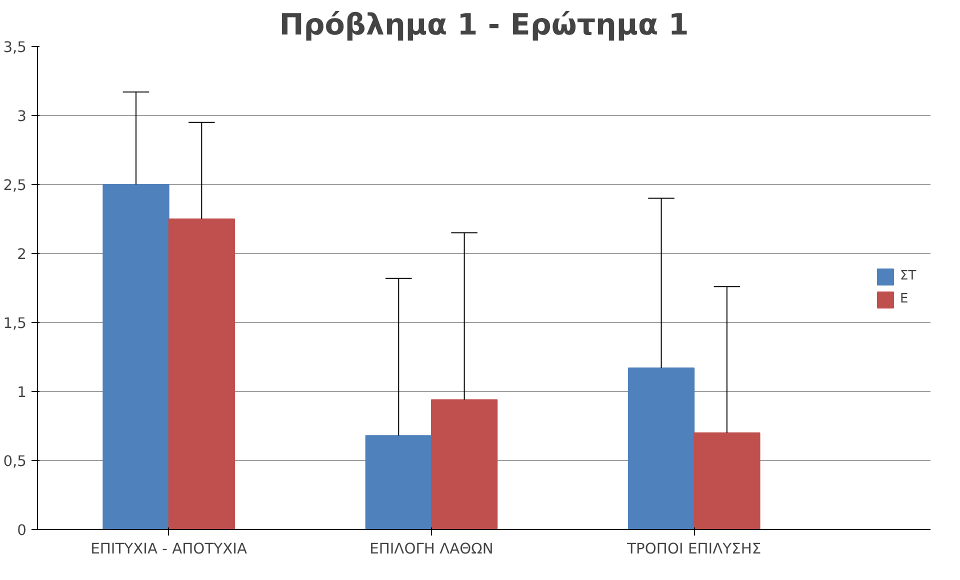 This screenshot has width=960, height=580. What do you see at coordinates (169, 549) in the screenshot?
I see `x-tick-label: ΕΠΙΤΥΧΙΑ - ΑΠΟΤΥΧΙΑ` at bounding box center [169, 549].